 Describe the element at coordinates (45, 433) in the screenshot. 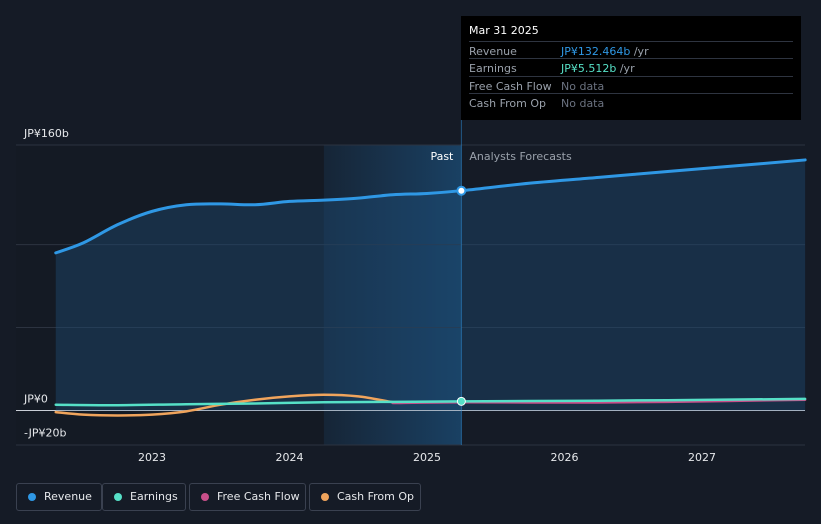

I see `y-tick-label: -JP¥20b` at that location.